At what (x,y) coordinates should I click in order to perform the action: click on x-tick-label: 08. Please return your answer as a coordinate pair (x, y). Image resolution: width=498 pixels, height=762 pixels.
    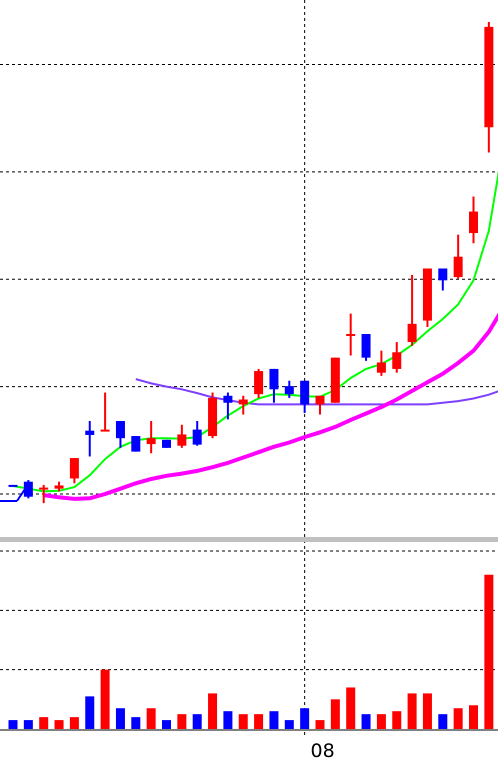
    Looking at the image, I should click on (323, 751).